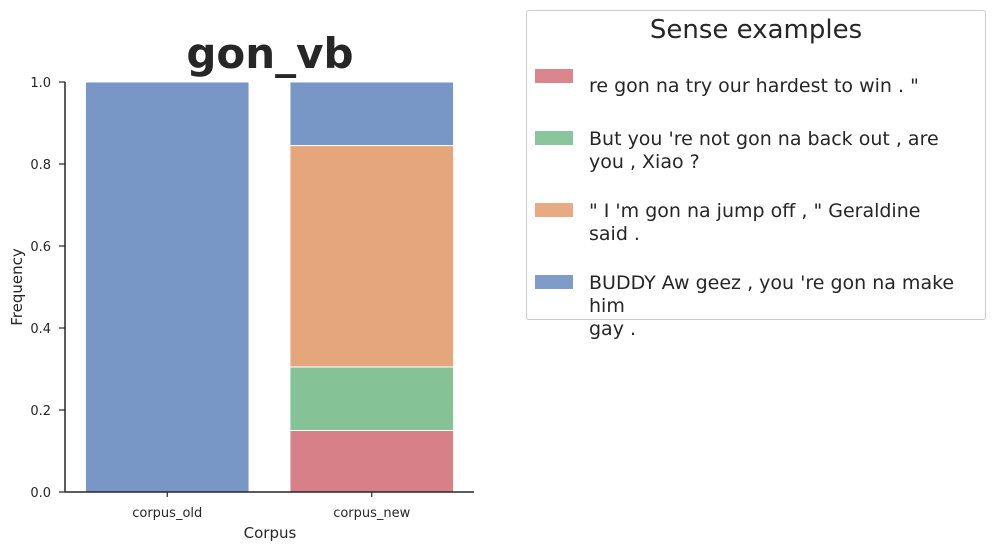 Image resolution: width=998 pixels, height=550 pixels. What do you see at coordinates (269, 53) in the screenshot?
I see `chart-title: gon_vb` at bounding box center [269, 53].